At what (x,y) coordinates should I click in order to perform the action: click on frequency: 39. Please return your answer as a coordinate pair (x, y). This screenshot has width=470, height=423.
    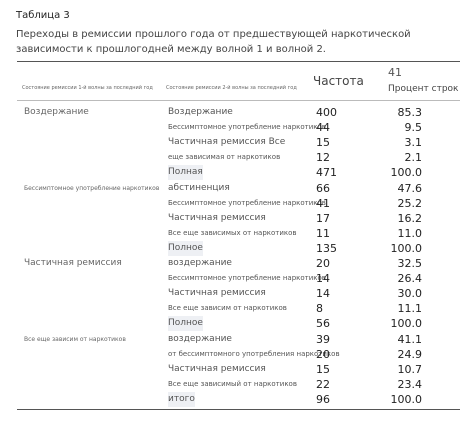
    Looking at the image, I should click on (323, 339).